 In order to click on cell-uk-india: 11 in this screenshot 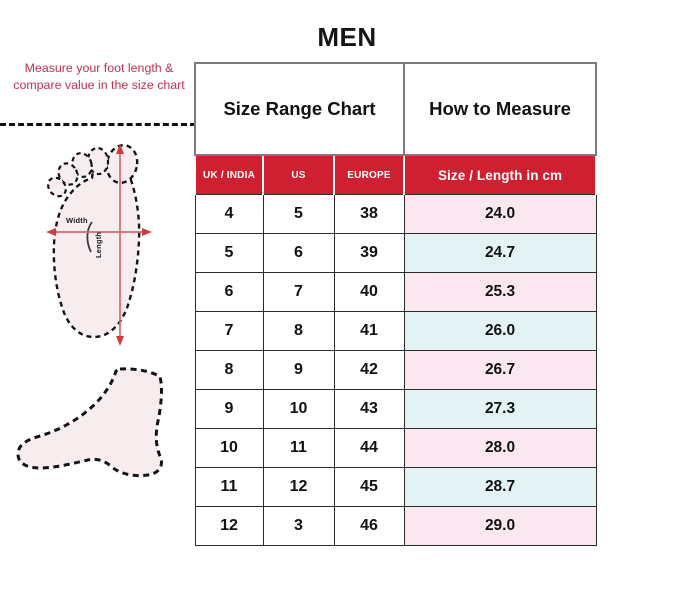, I will do `click(229, 487)`.